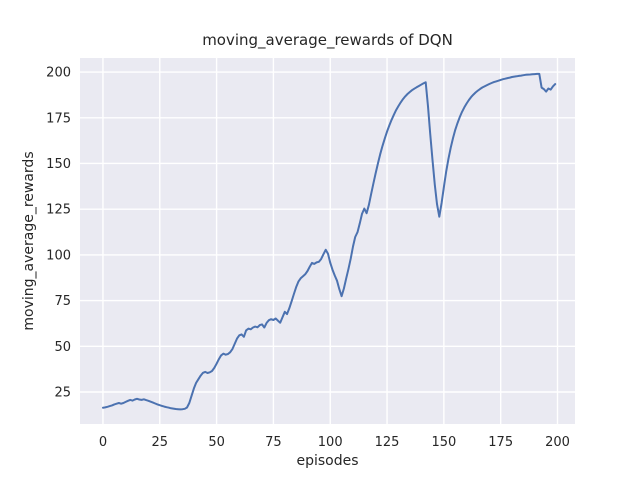  Describe the element at coordinates (58, 164) in the screenshot. I see `y-tick-label: 150` at that location.